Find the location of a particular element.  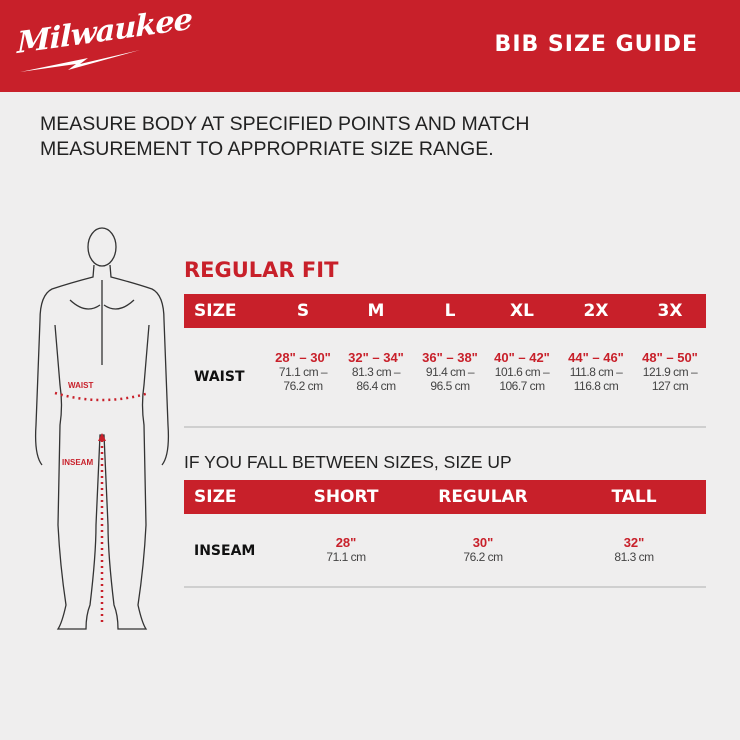

cm: 81.3 cm – is located at coordinates (376, 372).